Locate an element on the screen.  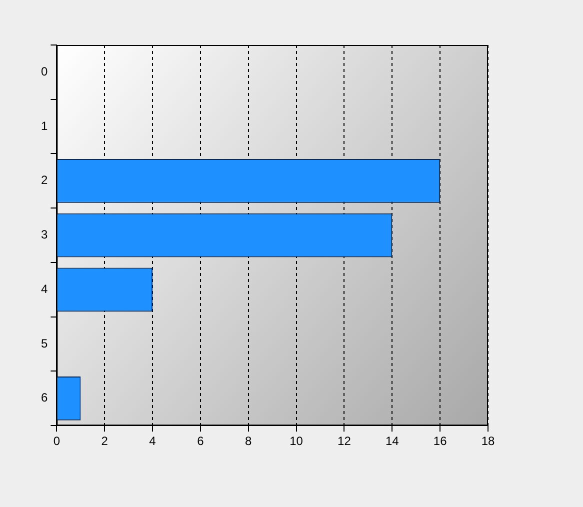
y-tick-label: 3 is located at coordinates (44, 235).